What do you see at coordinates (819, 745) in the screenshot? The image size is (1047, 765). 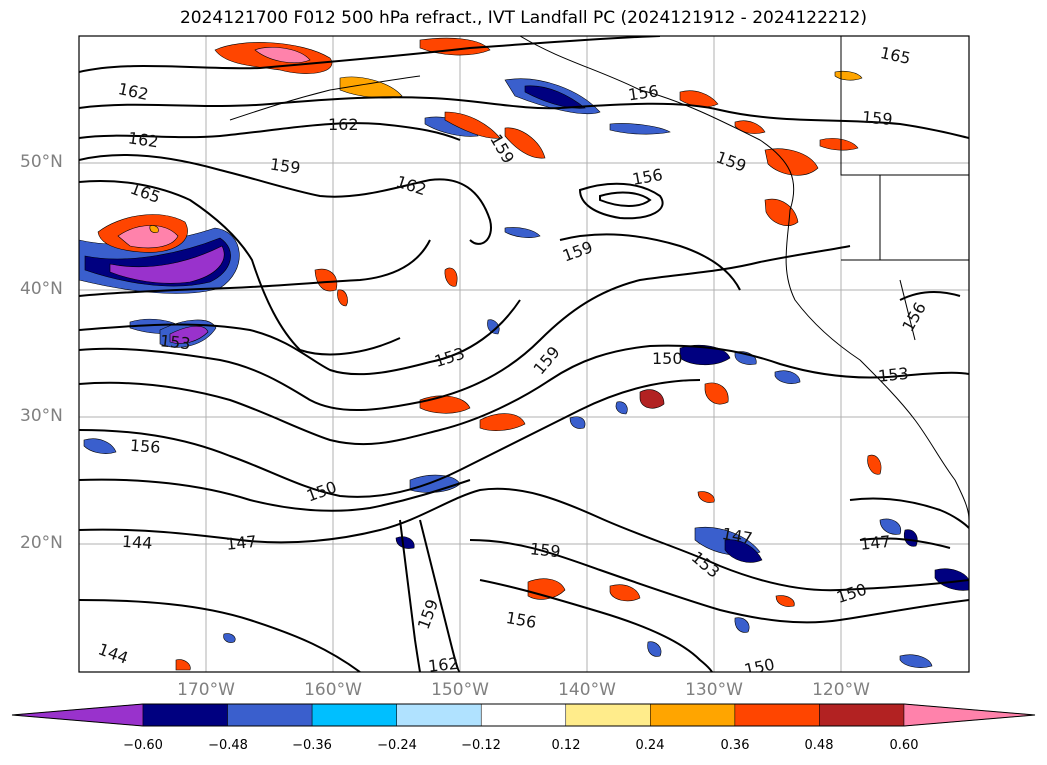 I see `colorbar-tick: 0.48` at bounding box center [819, 745].